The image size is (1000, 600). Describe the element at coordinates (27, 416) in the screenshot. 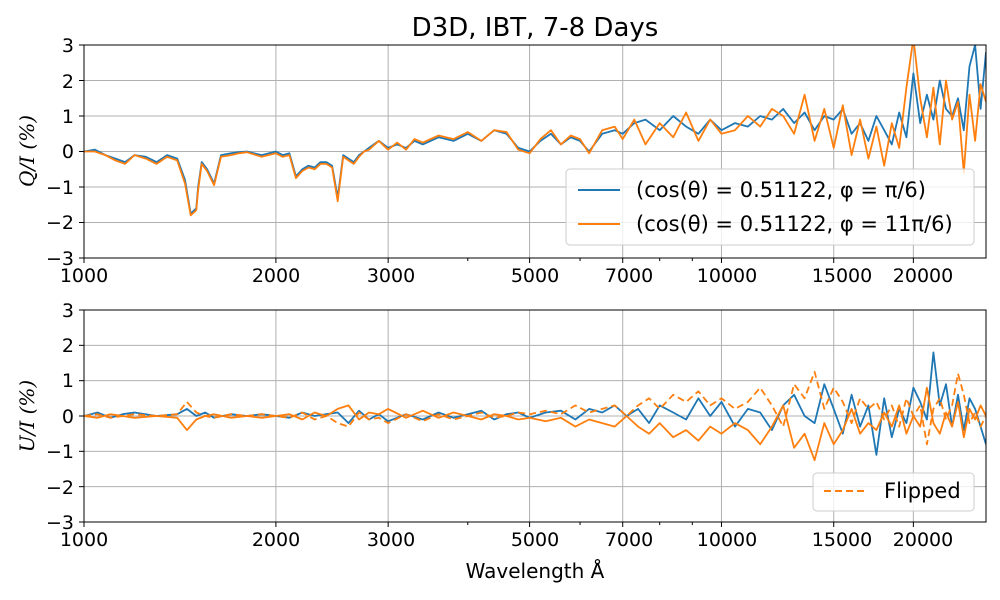

I see `bottom-y-axis-label: U/I (%)` at that location.